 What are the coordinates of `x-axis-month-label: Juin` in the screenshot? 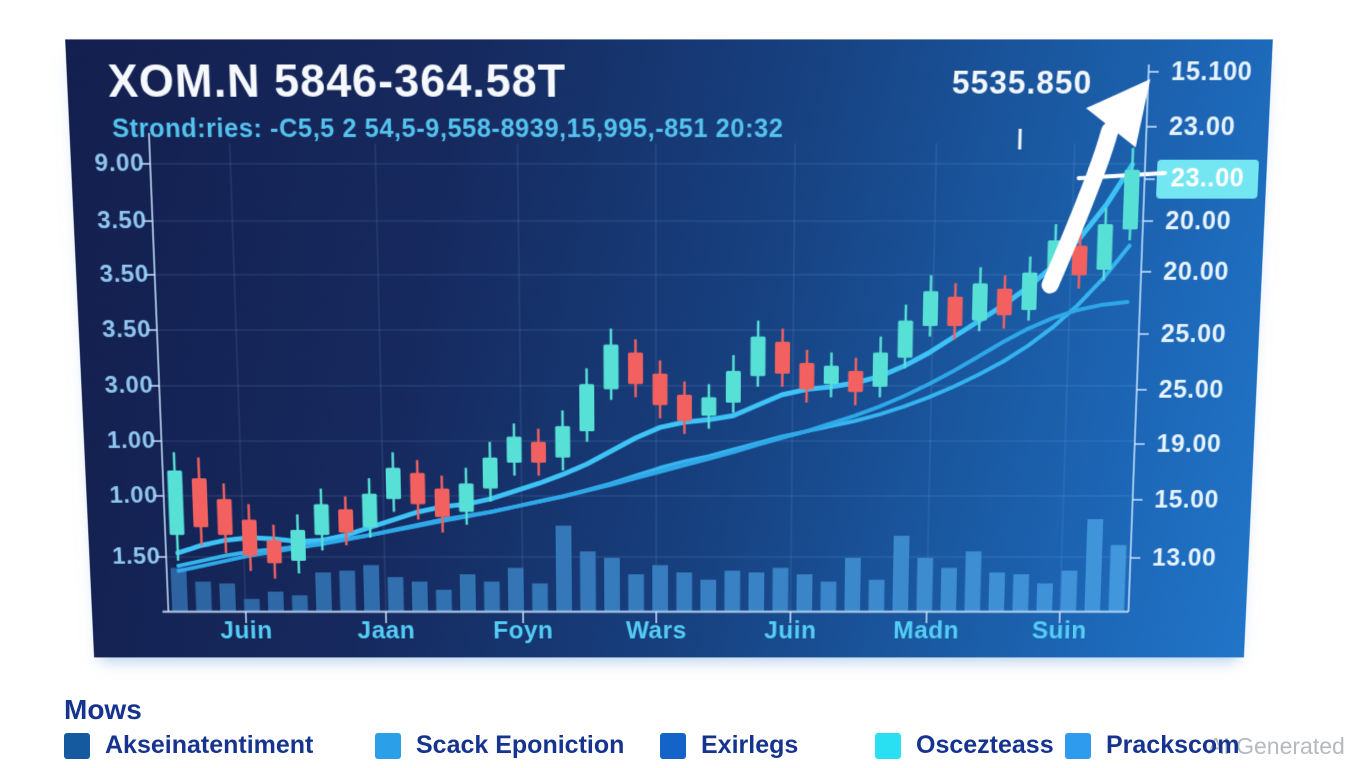 It's located at (790, 631).